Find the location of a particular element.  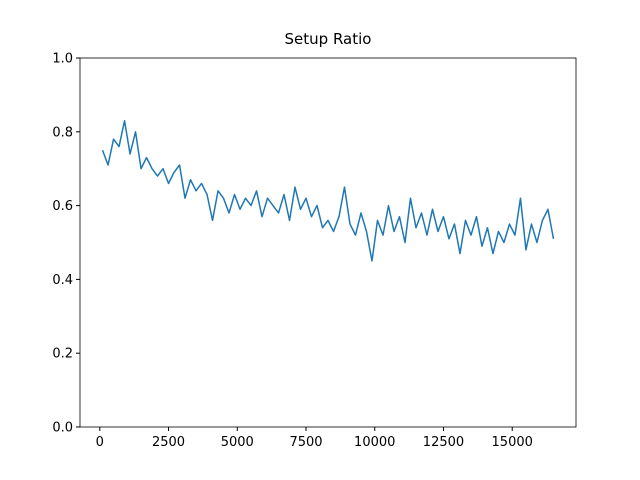

x-tick-label: 7500 is located at coordinates (305, 442).